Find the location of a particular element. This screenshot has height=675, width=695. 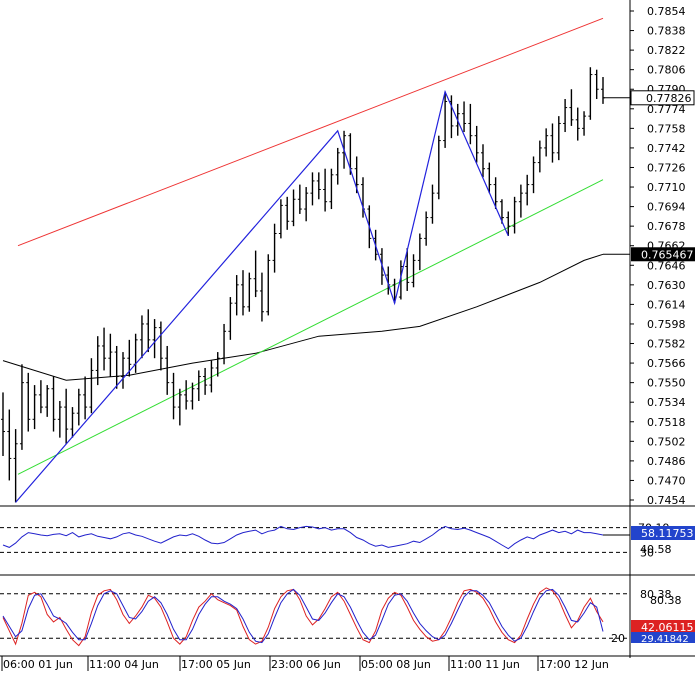

rsi-level-label: 30 is located at coordinates (647, 552).